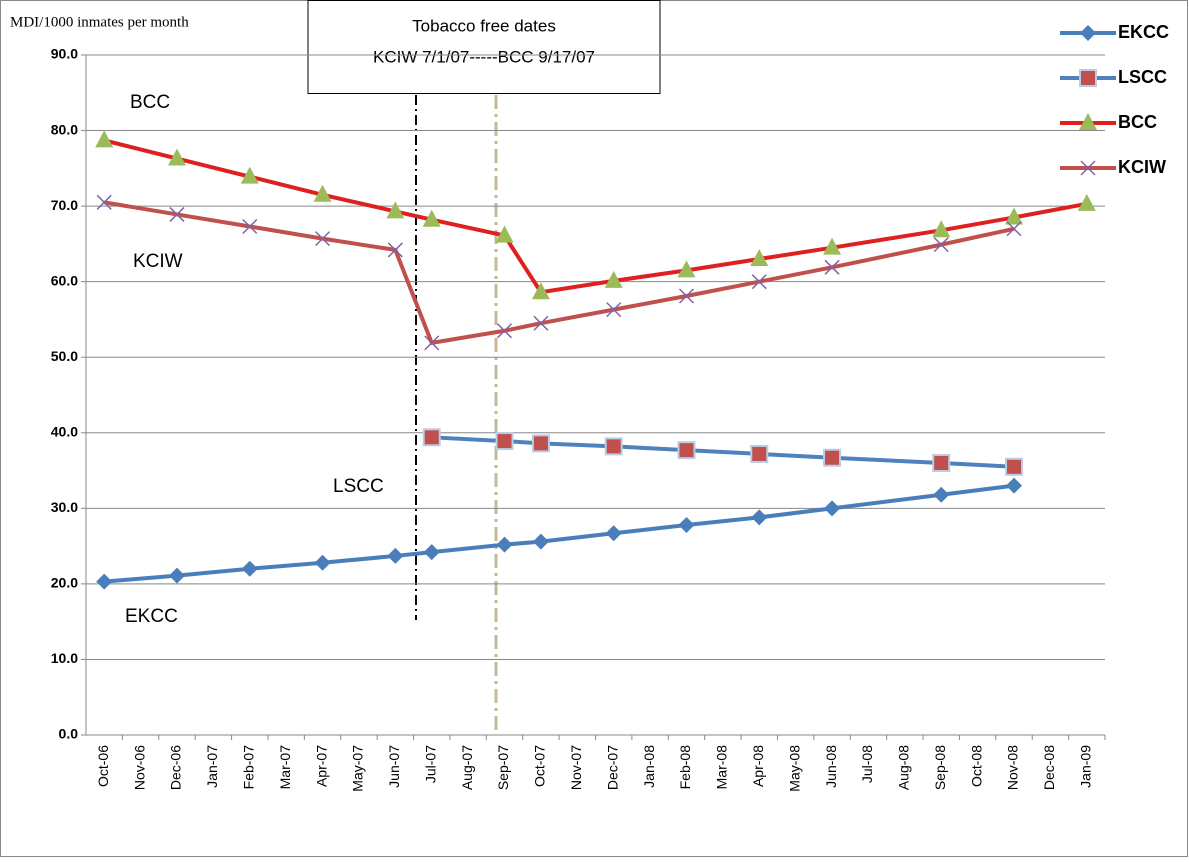 The image size is (1189, 863). Describe the element at coordinates (1013, 767) in the screenshot. I see `x-tick-label: Nov-08` at that location.